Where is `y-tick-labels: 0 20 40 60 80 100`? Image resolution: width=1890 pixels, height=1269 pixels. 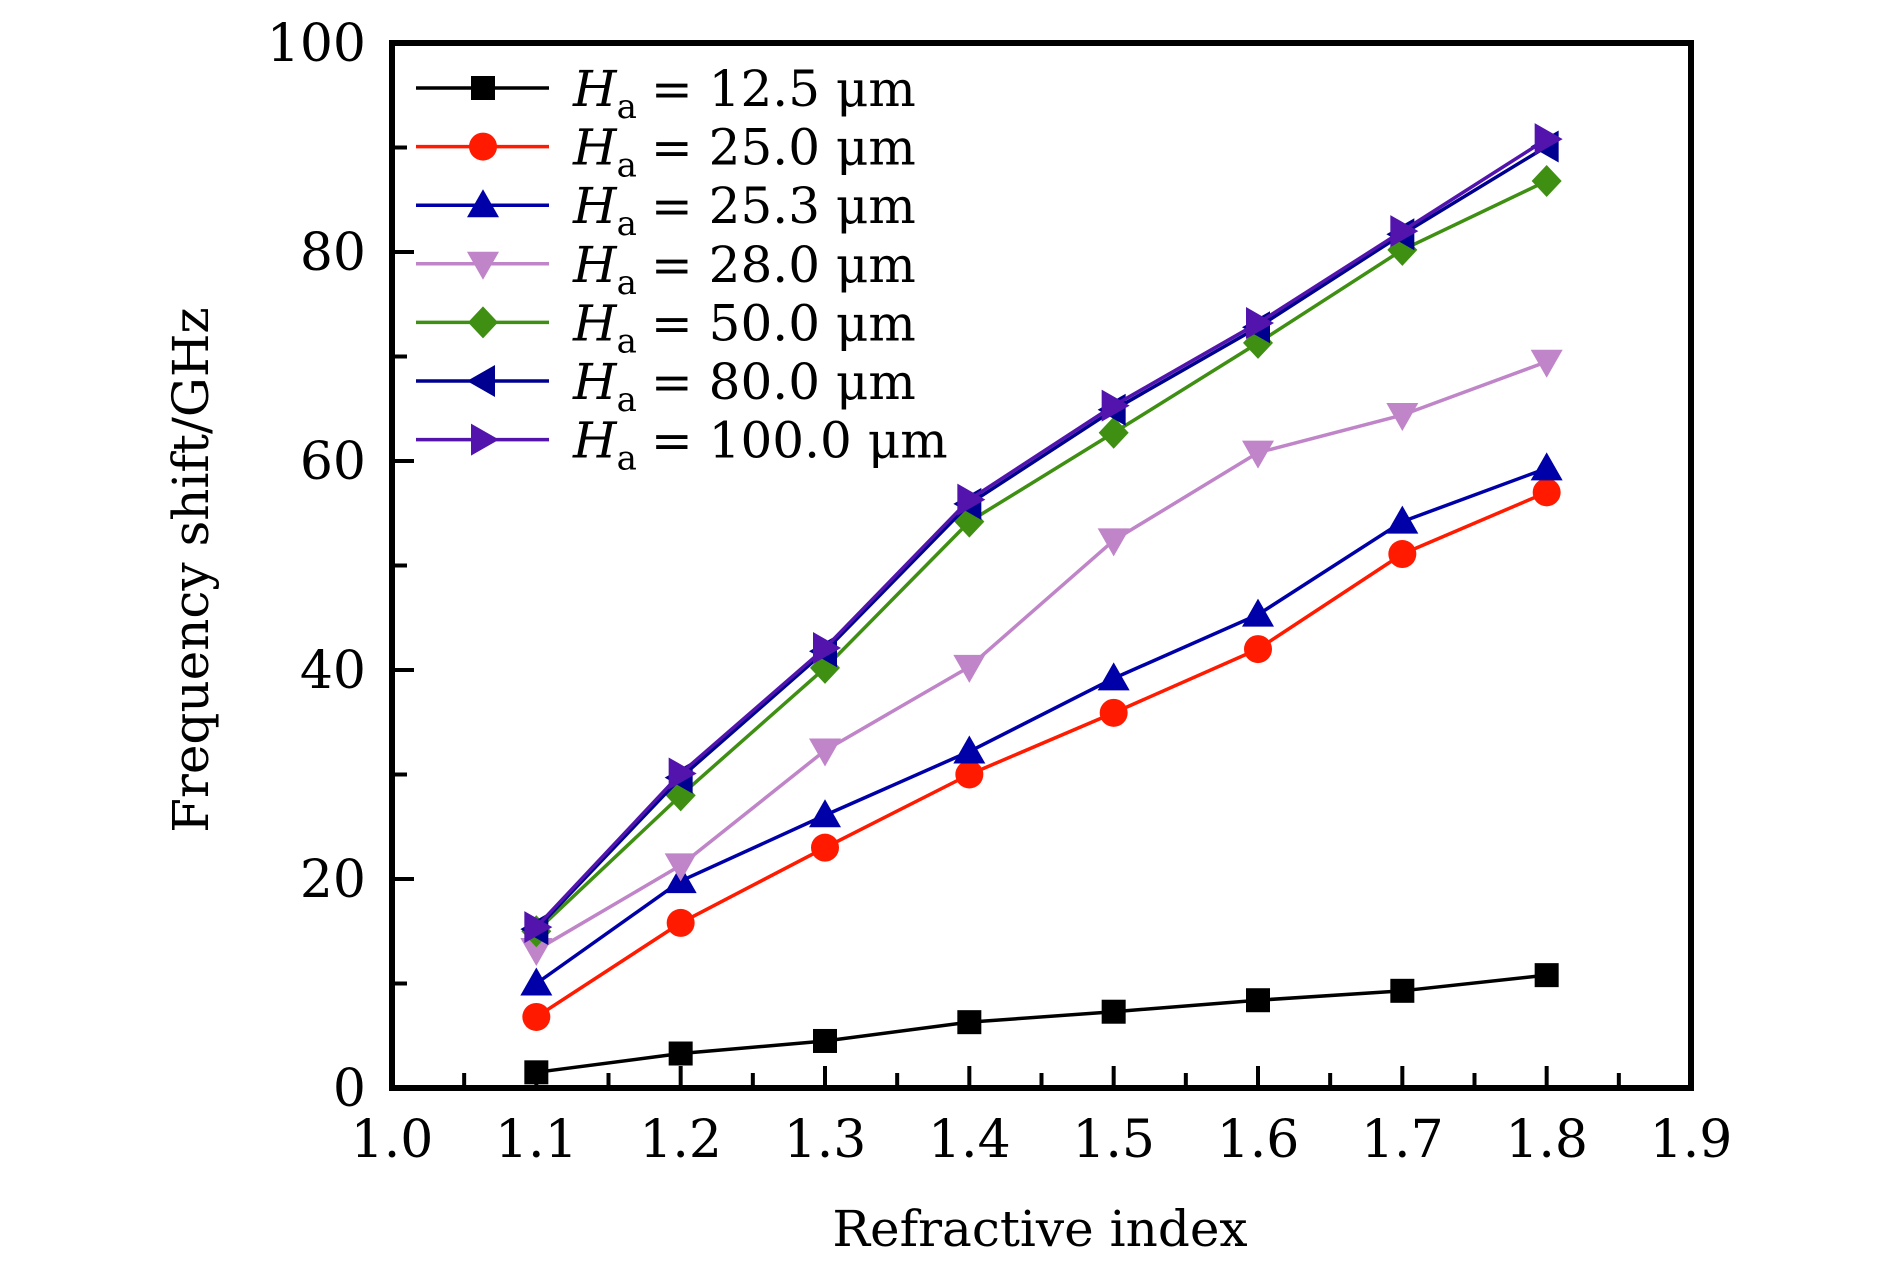
y-tick-labels: 0 20 40 60 80 100 is located at coordinates (316, 566).